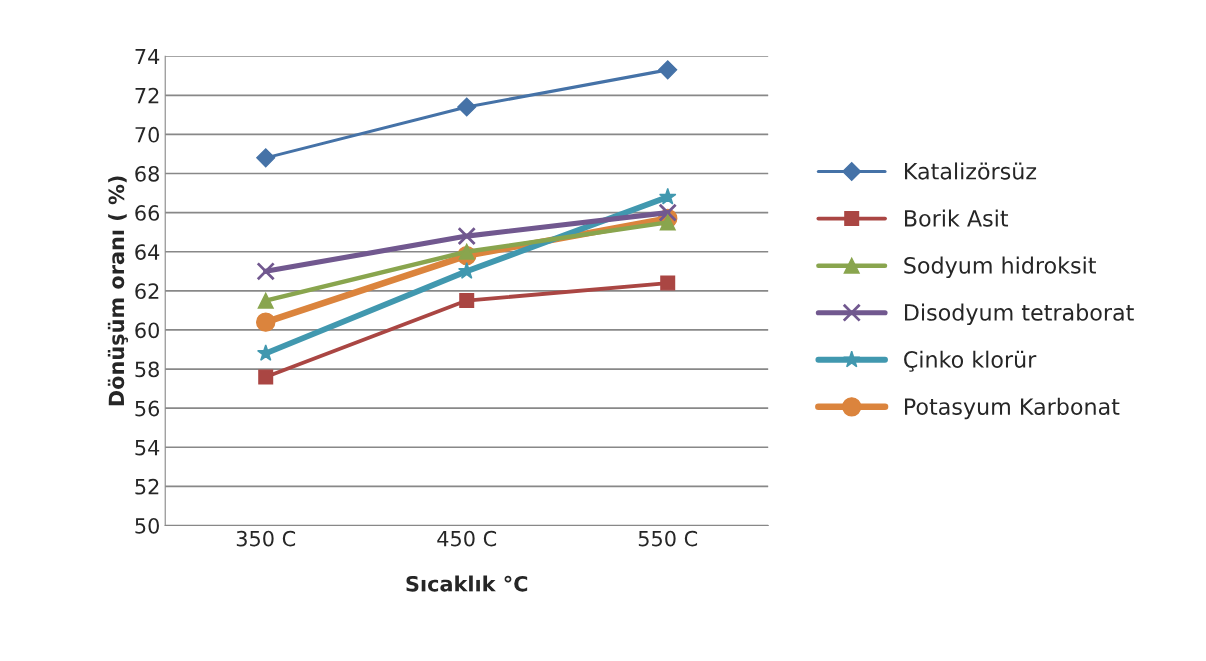  What do you see at coordinates (147, 448) in the screenshot?
I see `y-tick-label: 54` at bounding box center [147, 448].